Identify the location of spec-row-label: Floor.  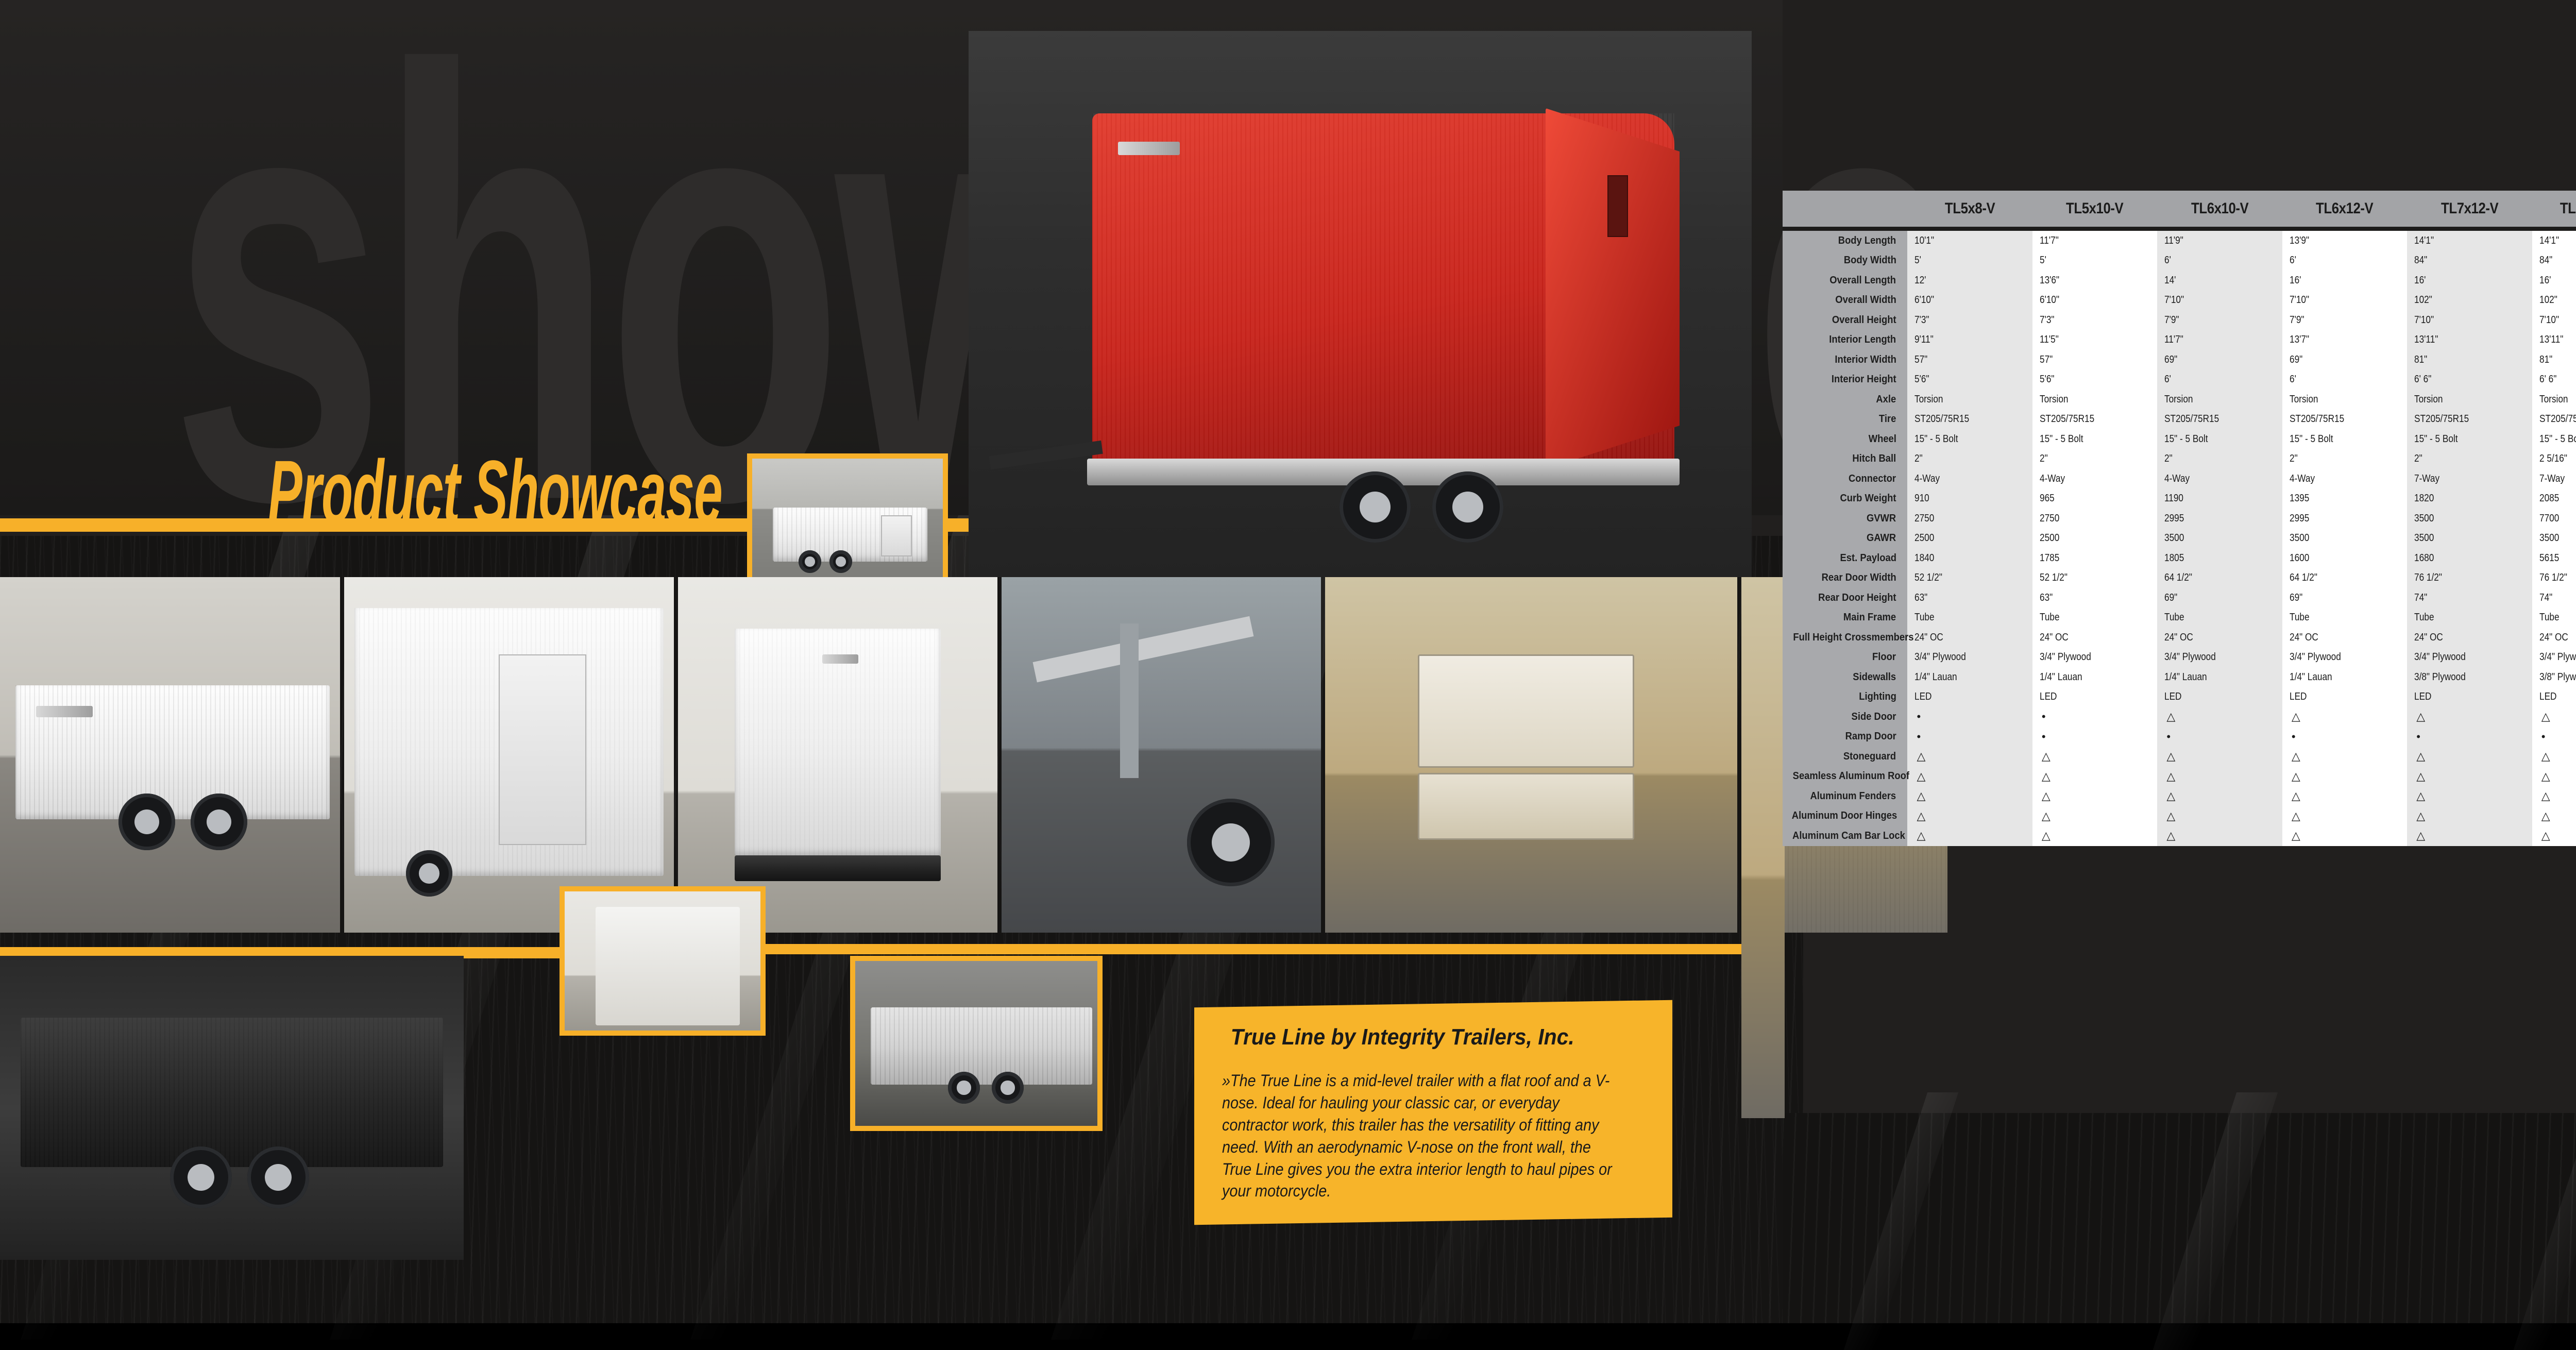
(1845, 657).